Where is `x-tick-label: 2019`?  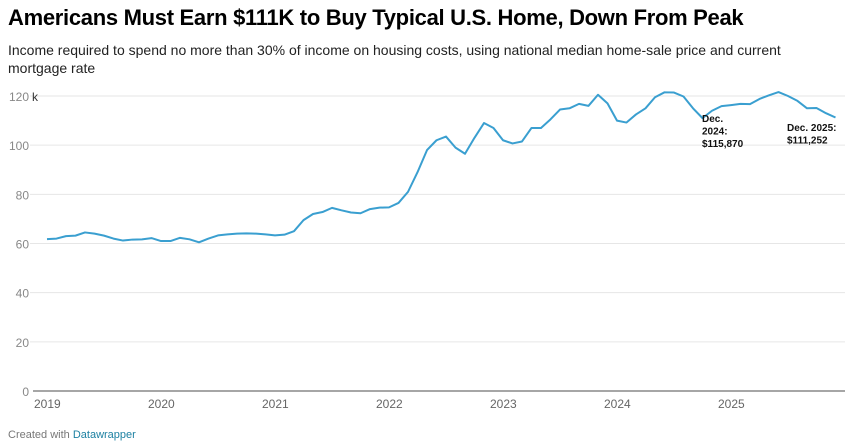 x-tick-label: 2019 is located at coordinates (47, 404).